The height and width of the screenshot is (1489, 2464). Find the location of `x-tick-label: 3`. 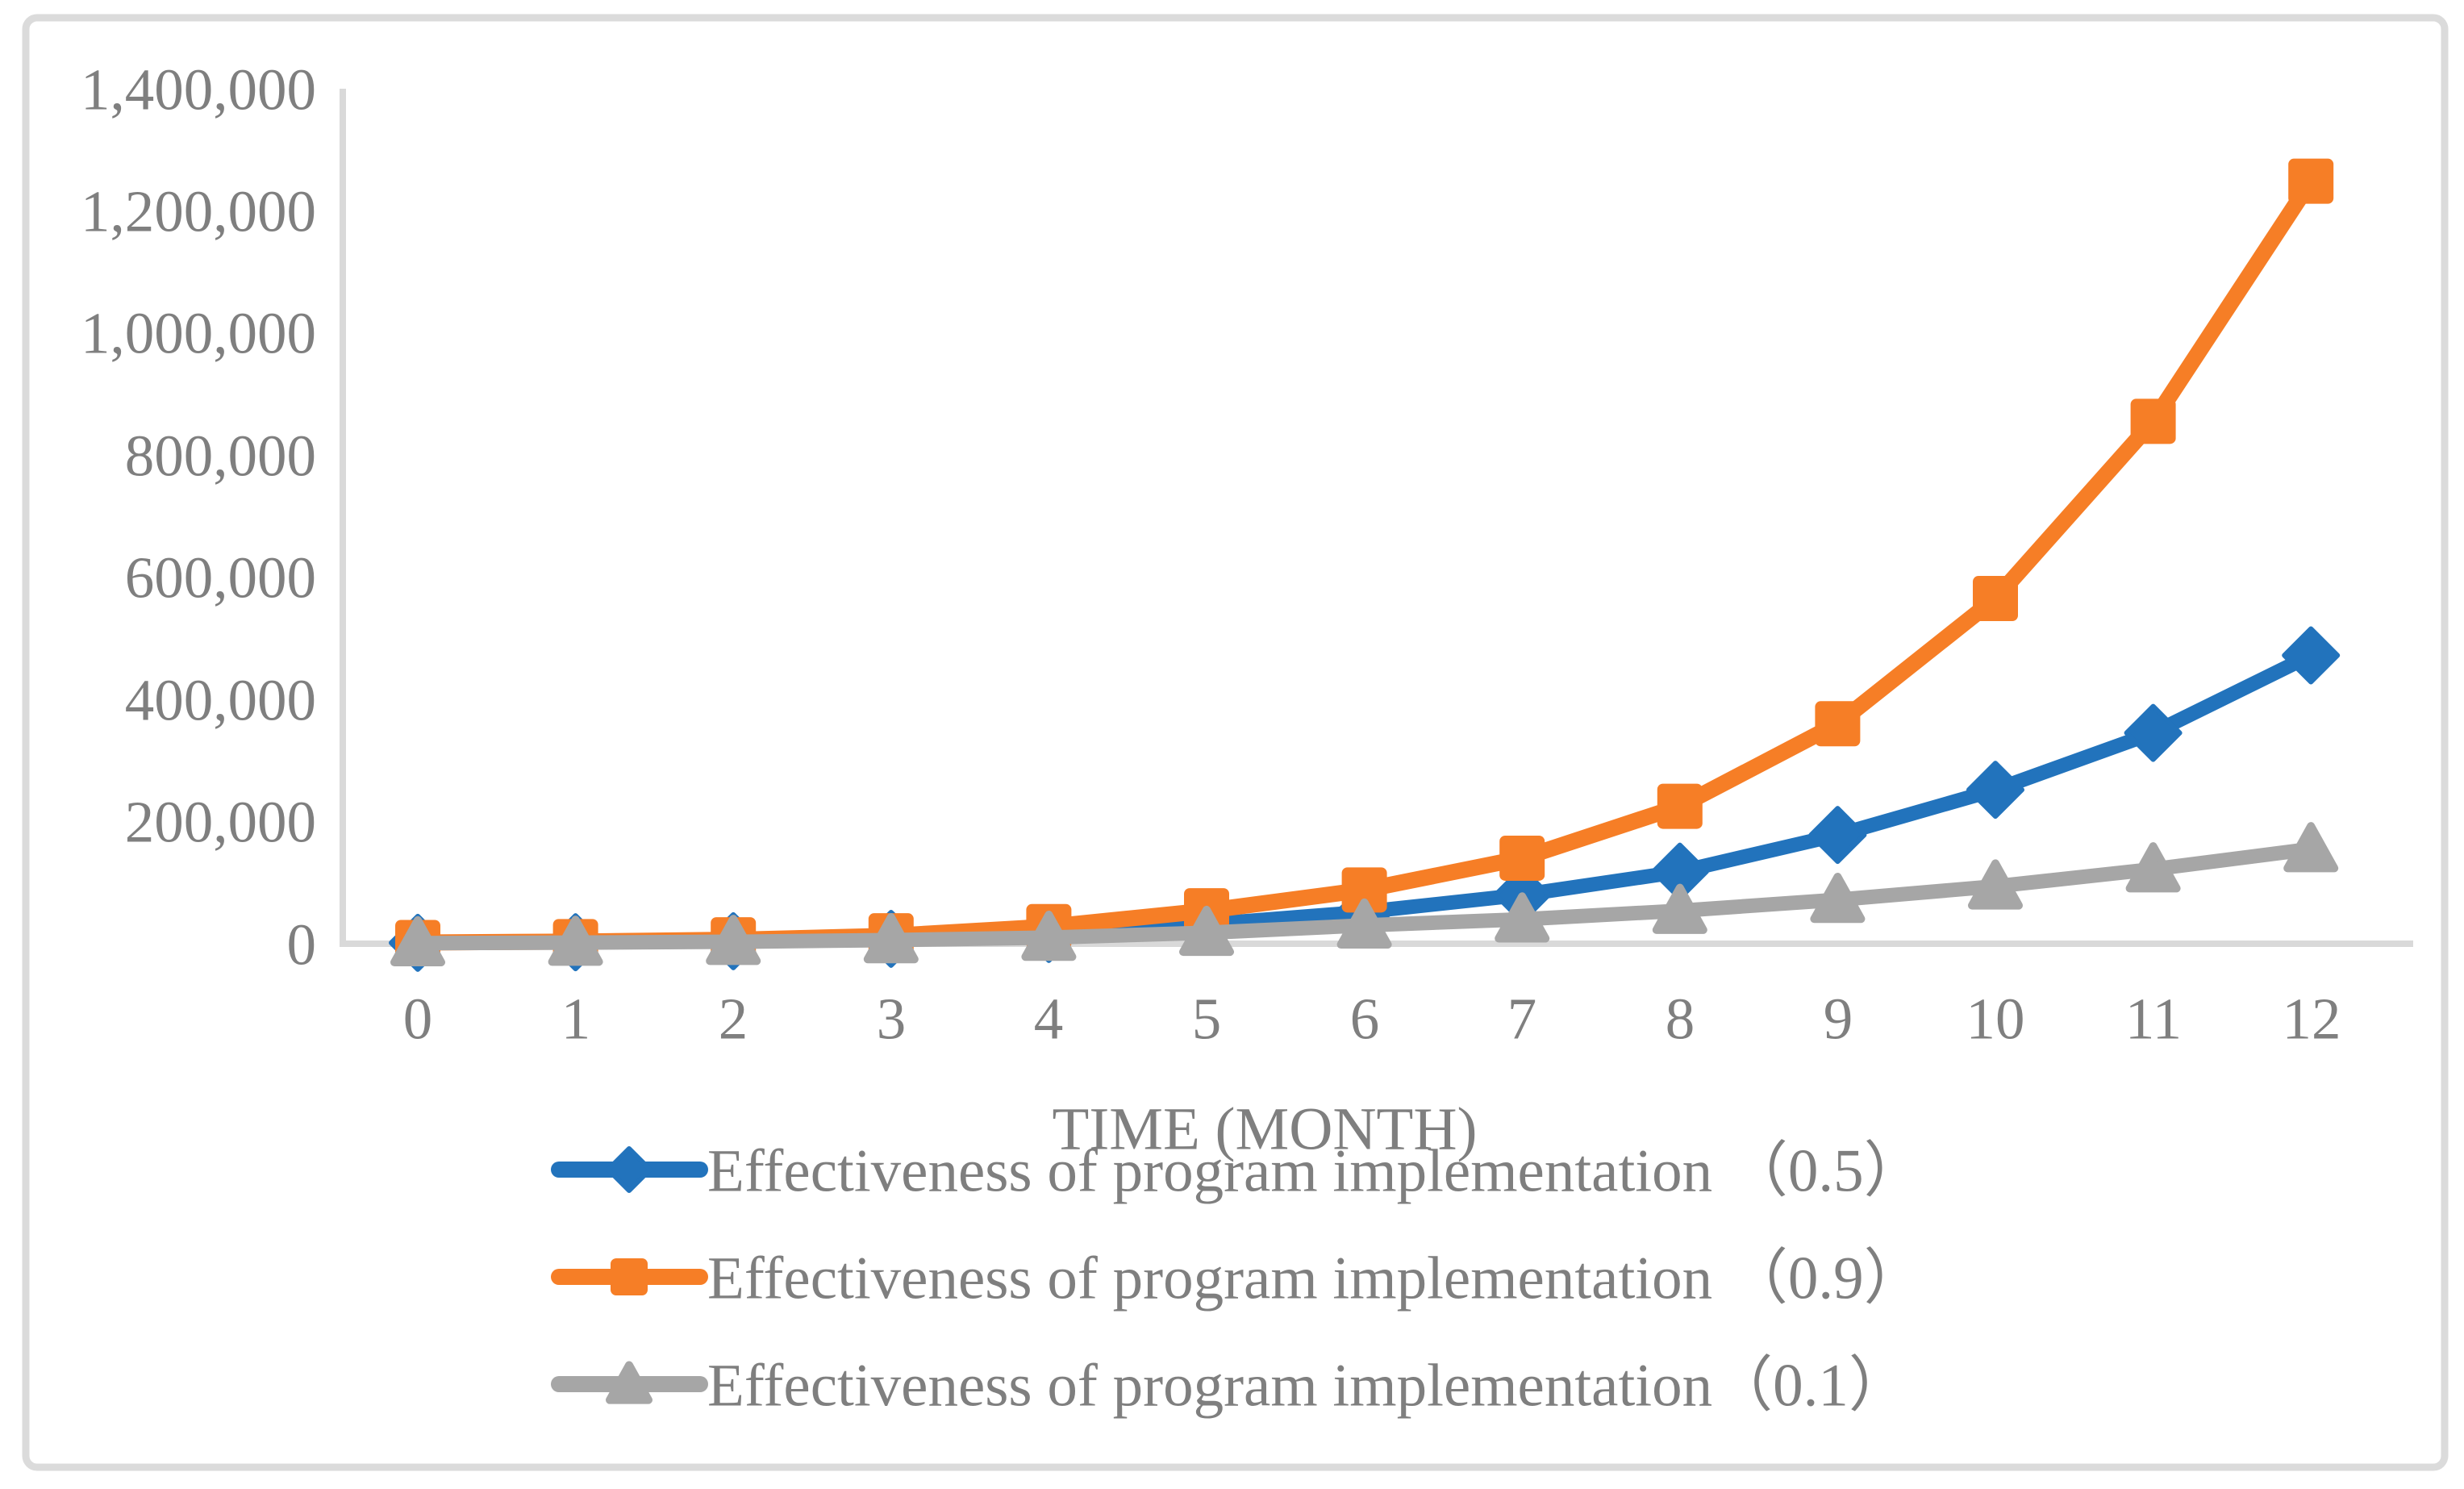

x-tick-label: 3 is located at coordinates (892, 1019).